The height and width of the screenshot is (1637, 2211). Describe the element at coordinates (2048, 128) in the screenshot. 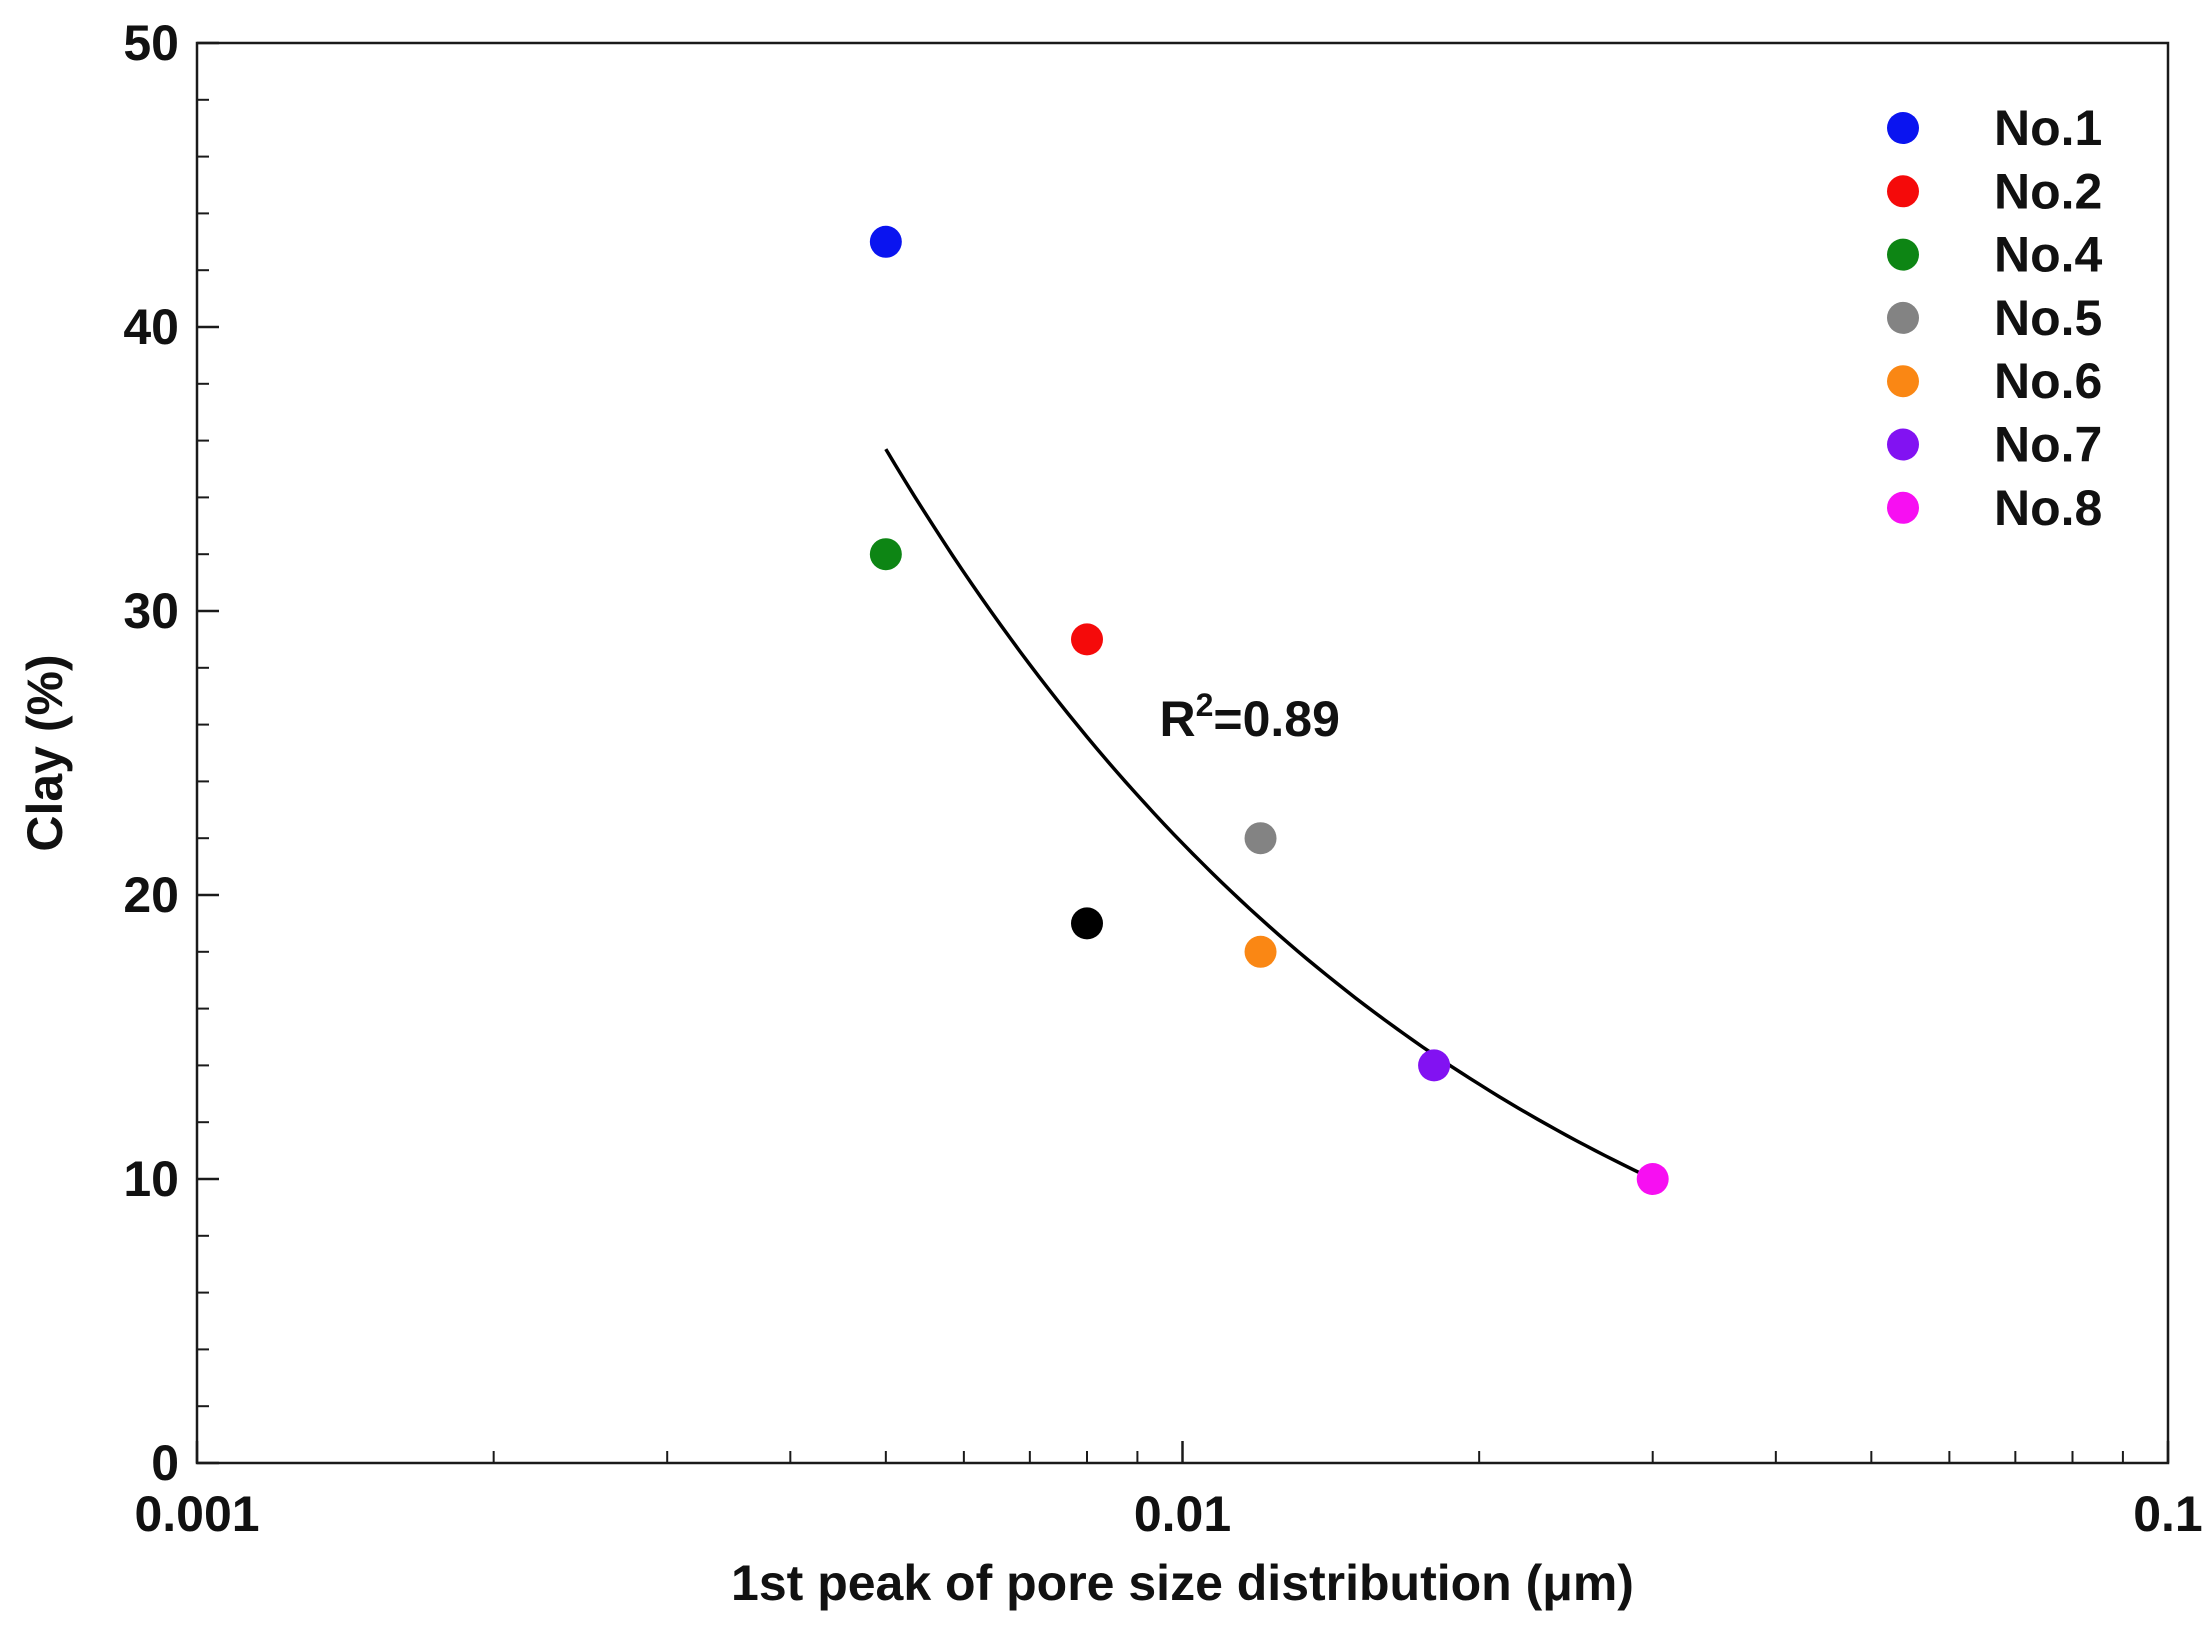

I see `legend-label: No.1` at that location.